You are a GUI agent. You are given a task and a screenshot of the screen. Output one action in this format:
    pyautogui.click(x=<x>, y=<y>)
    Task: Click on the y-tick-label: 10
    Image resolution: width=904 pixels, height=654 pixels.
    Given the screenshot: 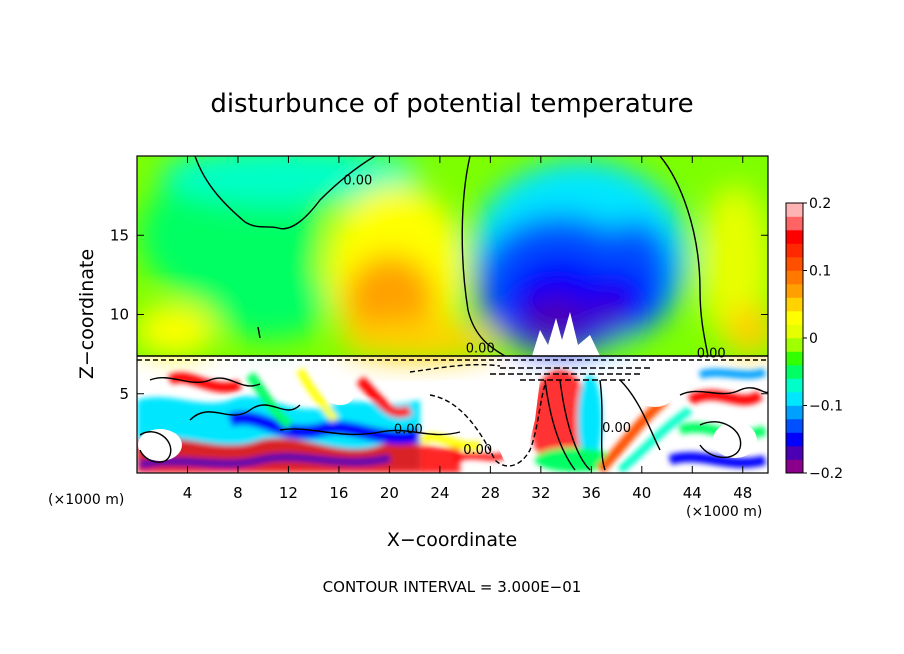 What is the action you would take?
    pyautogui.click(x=119, y=315)
    